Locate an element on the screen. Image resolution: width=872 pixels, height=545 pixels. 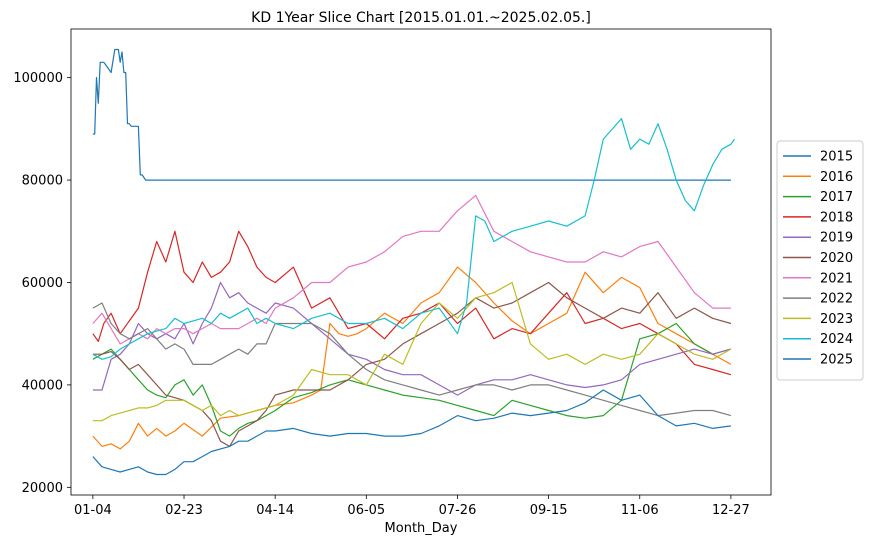
legend-label-2017: 2017 is located at coordinates (836, 197).